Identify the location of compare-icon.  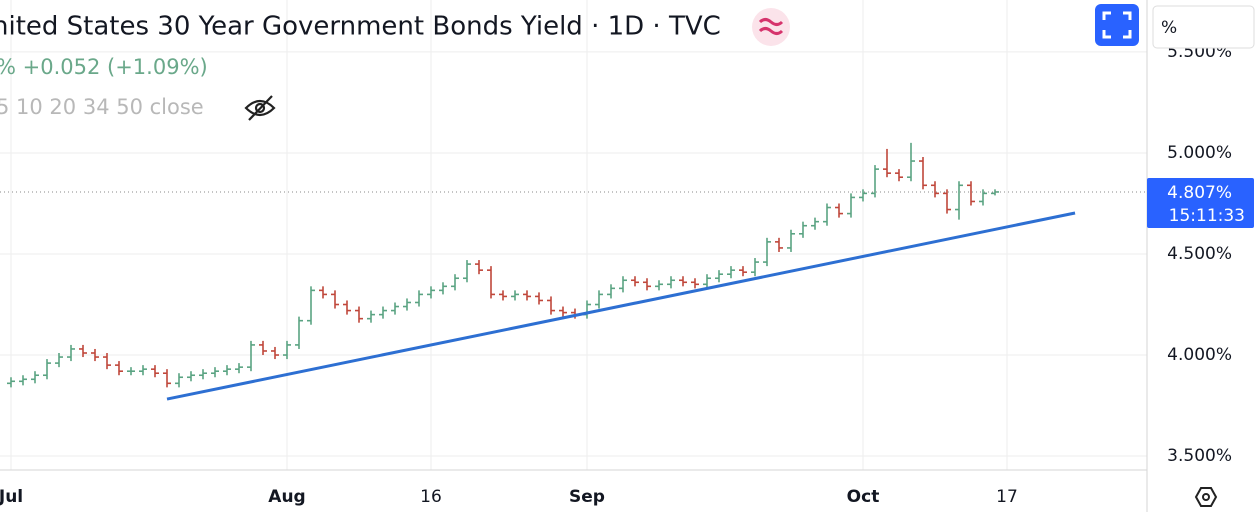
(771, 27).